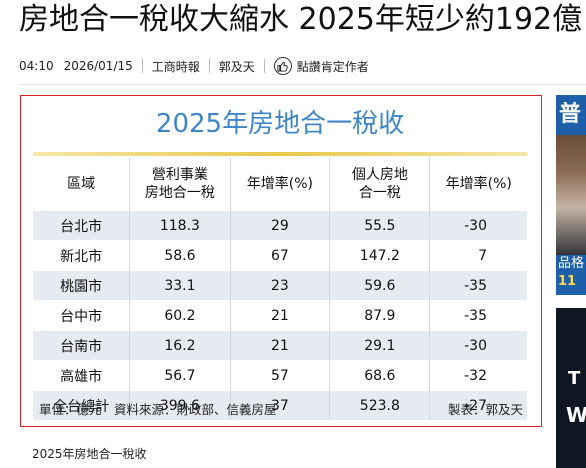  I want to click on like-author-button: 點讚肯定作者, so click(321, 66).